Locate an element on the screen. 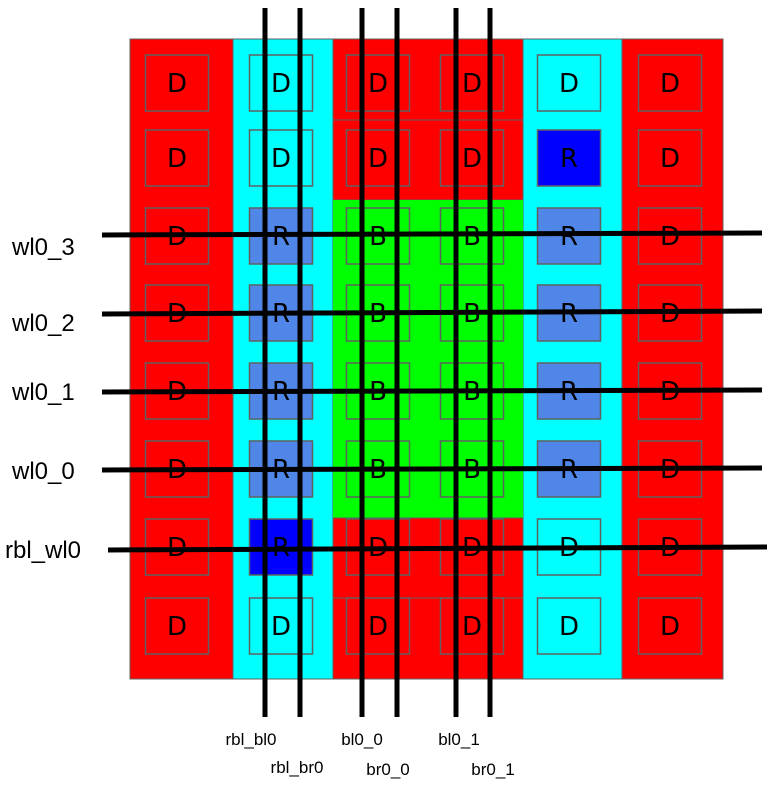  cell-D-r7-c0 is located at coordinates (177, 626).